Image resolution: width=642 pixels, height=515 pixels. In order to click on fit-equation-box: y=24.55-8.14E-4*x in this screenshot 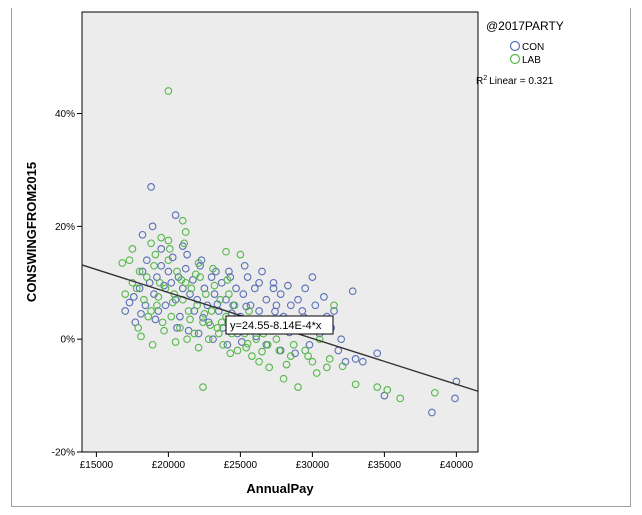, I will do `click(279, 325)`.